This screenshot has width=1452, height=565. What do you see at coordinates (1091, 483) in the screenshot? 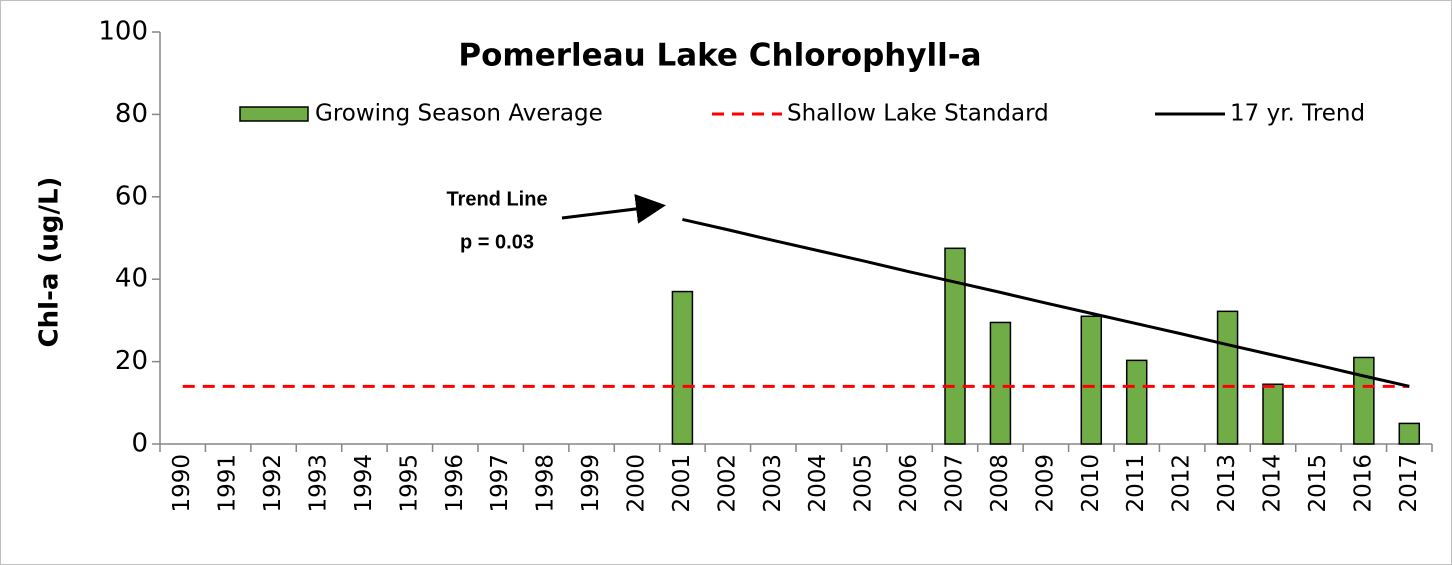
I see `x-tick-label: 2010` at bounding box center [1091, 483].